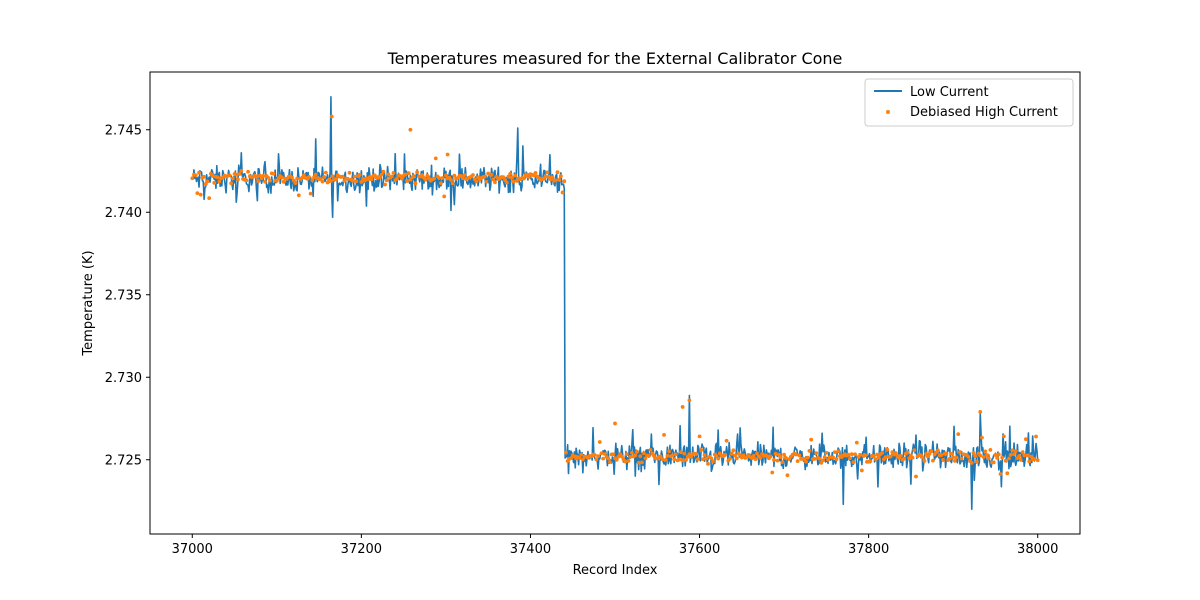  Describe the element at coordinates (361, 549) in the screenshot. I see `x-tick-label: 37200` at that location.